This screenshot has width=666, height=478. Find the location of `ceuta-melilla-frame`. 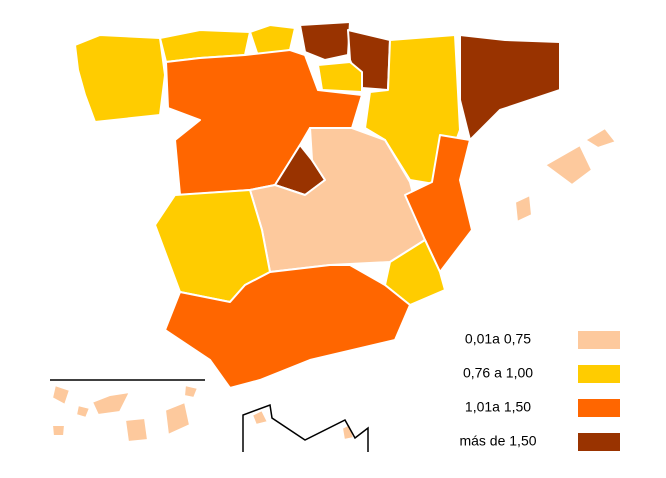

ceuta-melilla-frame is located at coordinates (305, 427).